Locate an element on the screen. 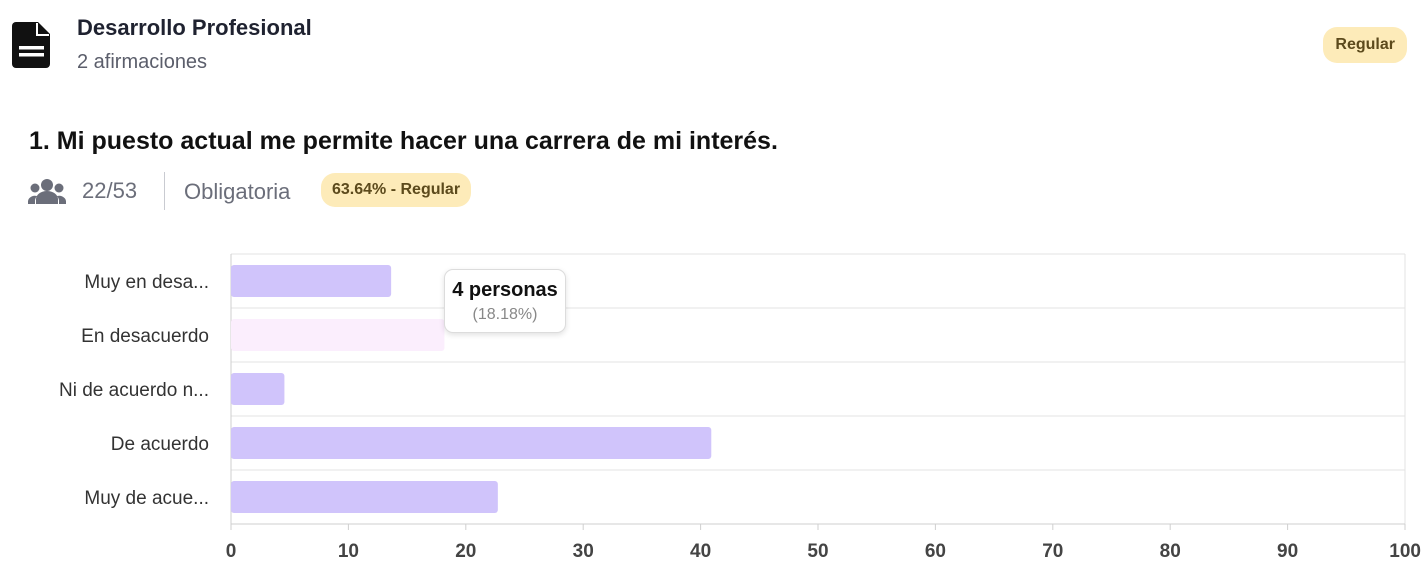 Image resolution: width=1426 pixels, height=573 pixels. category-label: En desacuerdo is located at coordinates (145, 336).